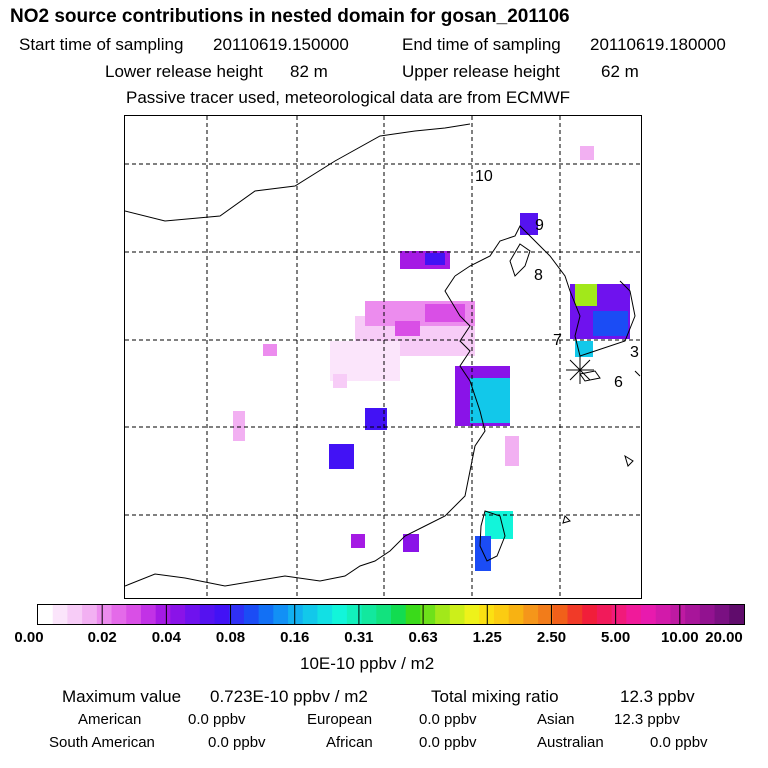  Describe the element at coordinates (281, 44) in the screenshot. I see `start-time-value: 20110619.150000` at that location.